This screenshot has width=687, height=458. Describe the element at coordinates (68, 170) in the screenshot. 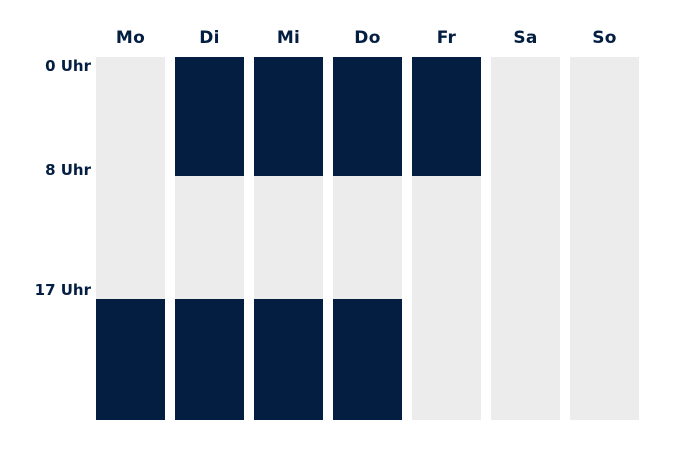

I see `time-label-8-uhr: 8 Uhr` at that location.